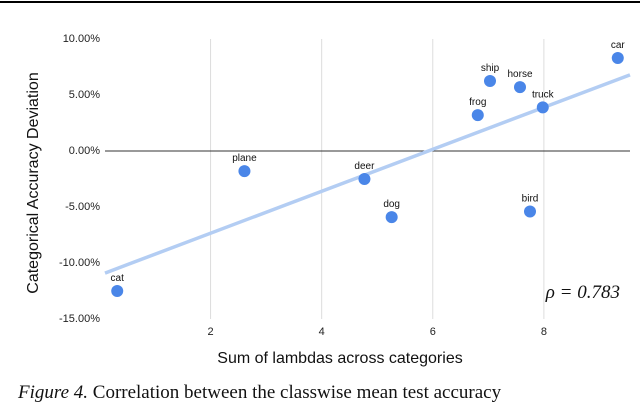 This screenshot has width=640, height=402. I want to click on point-label: truck, so click(543, 94).